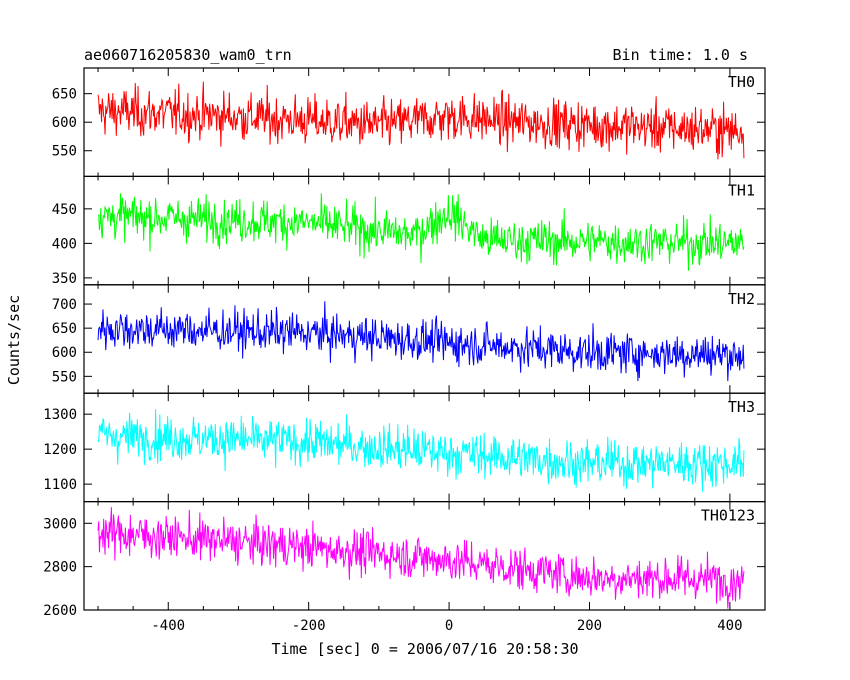  What do you see at coordinates (589, 626) in the screenshot?
I see `x-tick-label: 200` at bounding box center [589, 626].